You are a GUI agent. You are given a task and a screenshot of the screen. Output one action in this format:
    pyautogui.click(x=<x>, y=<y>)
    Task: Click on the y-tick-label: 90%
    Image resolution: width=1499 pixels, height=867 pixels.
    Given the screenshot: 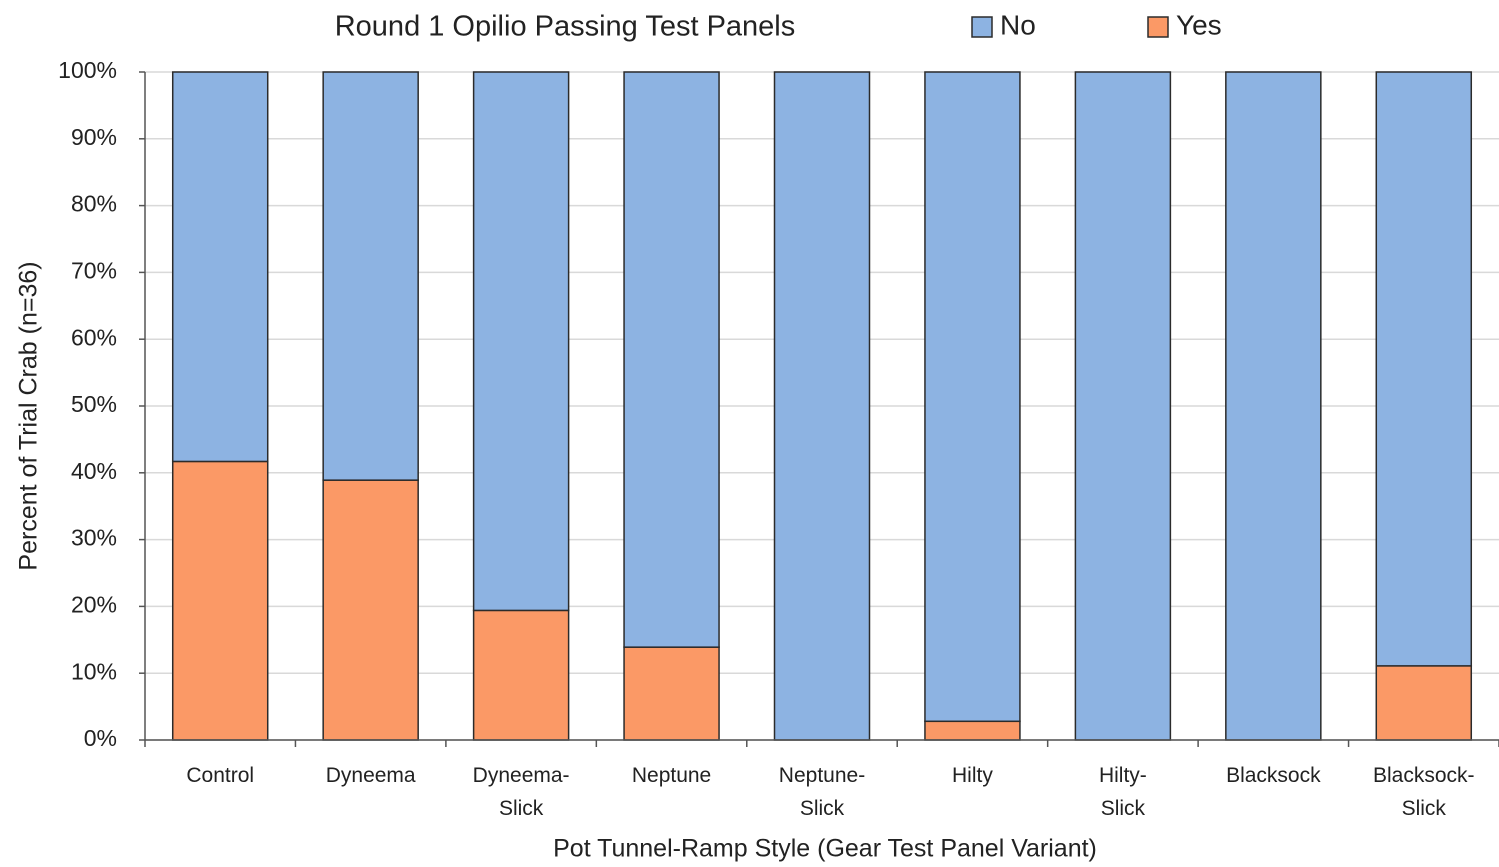 What is the action you would take?
    pyautogui.click(x=94, y=137)
    